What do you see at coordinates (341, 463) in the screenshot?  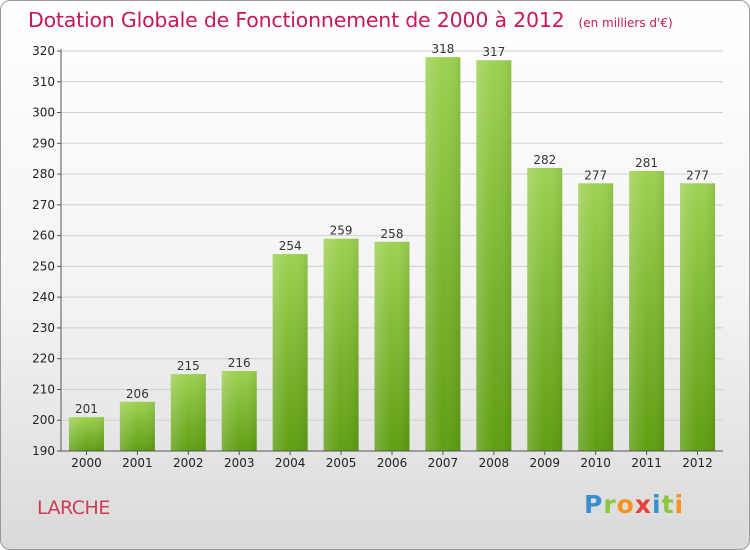 I see `x-tick-label: 2005` at bounding box center [341, 463].